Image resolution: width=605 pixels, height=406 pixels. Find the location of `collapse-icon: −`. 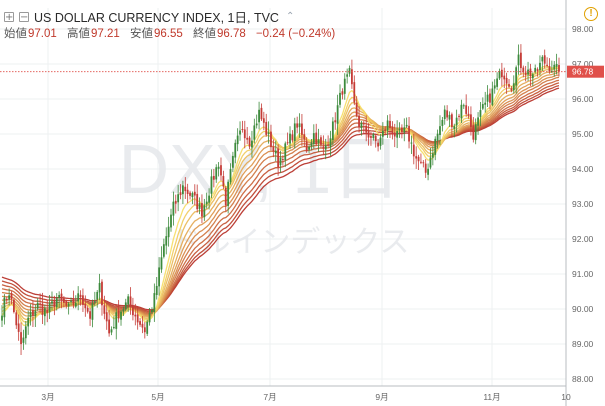

collapse-icon: − is located at coordinates (24, 17).